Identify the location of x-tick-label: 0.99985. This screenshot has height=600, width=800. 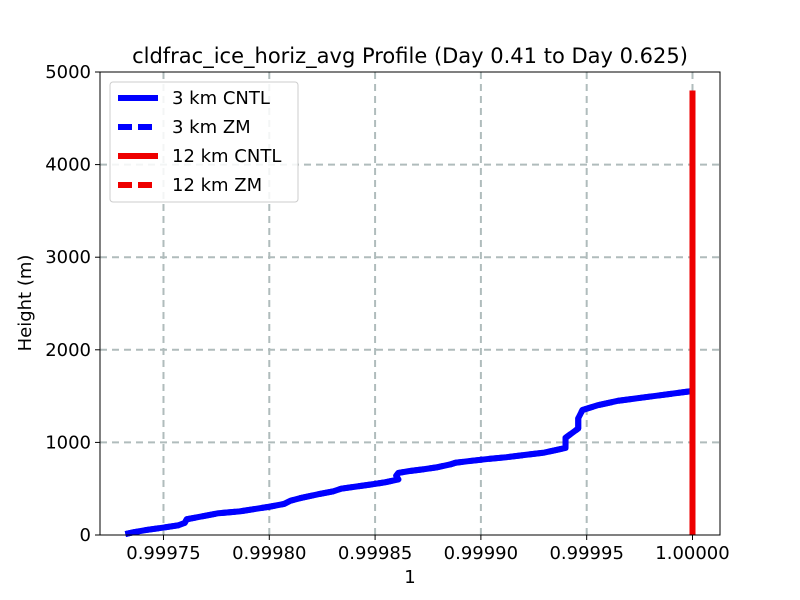
(375, 553).